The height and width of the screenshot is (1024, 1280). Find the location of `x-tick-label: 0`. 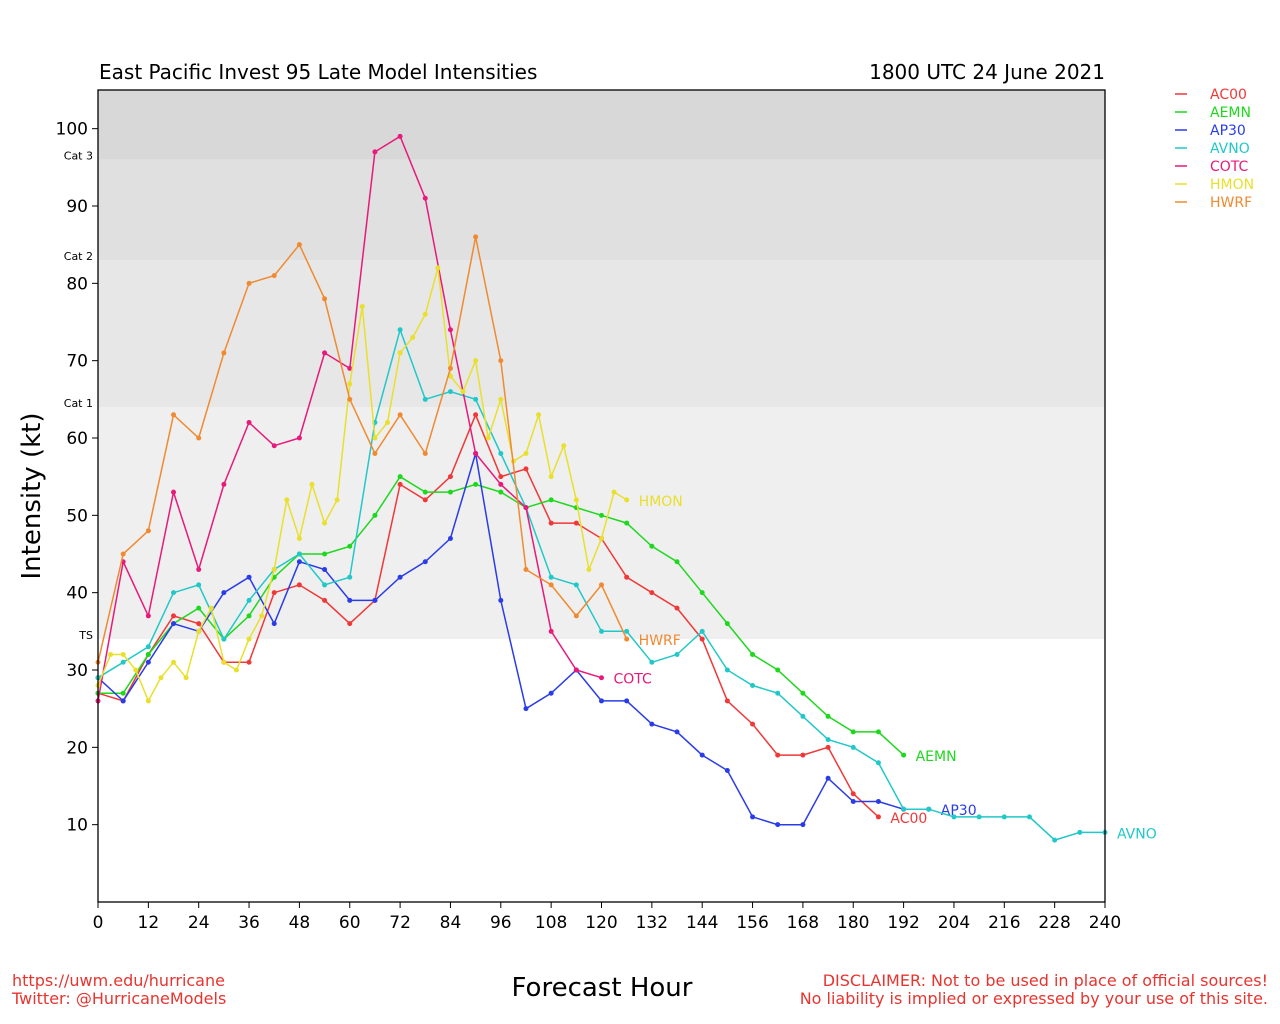

x-tick-label: 0 is located at coordinates (98, 923).